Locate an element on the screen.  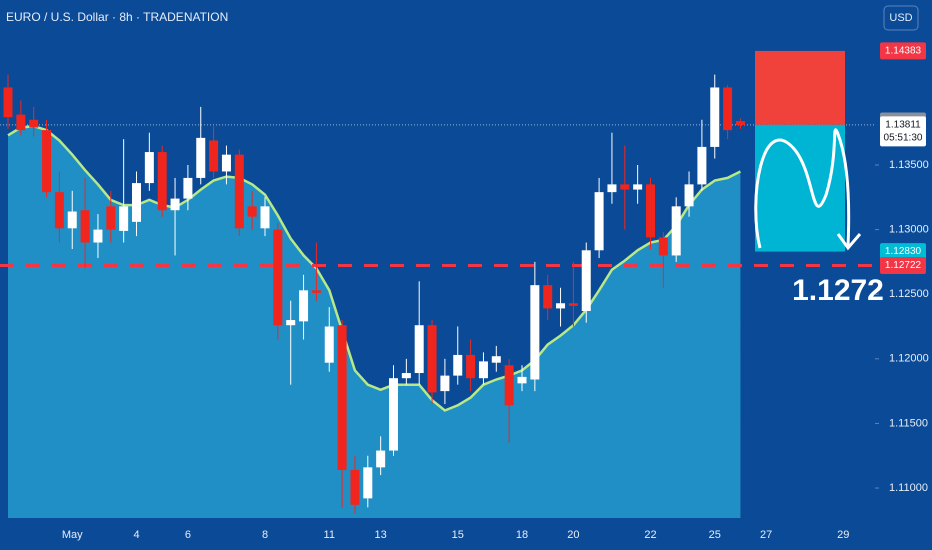
chart-title: EURO / U.S. Dollar · 8h · TRADENATION is located at coordinates (117, 17).